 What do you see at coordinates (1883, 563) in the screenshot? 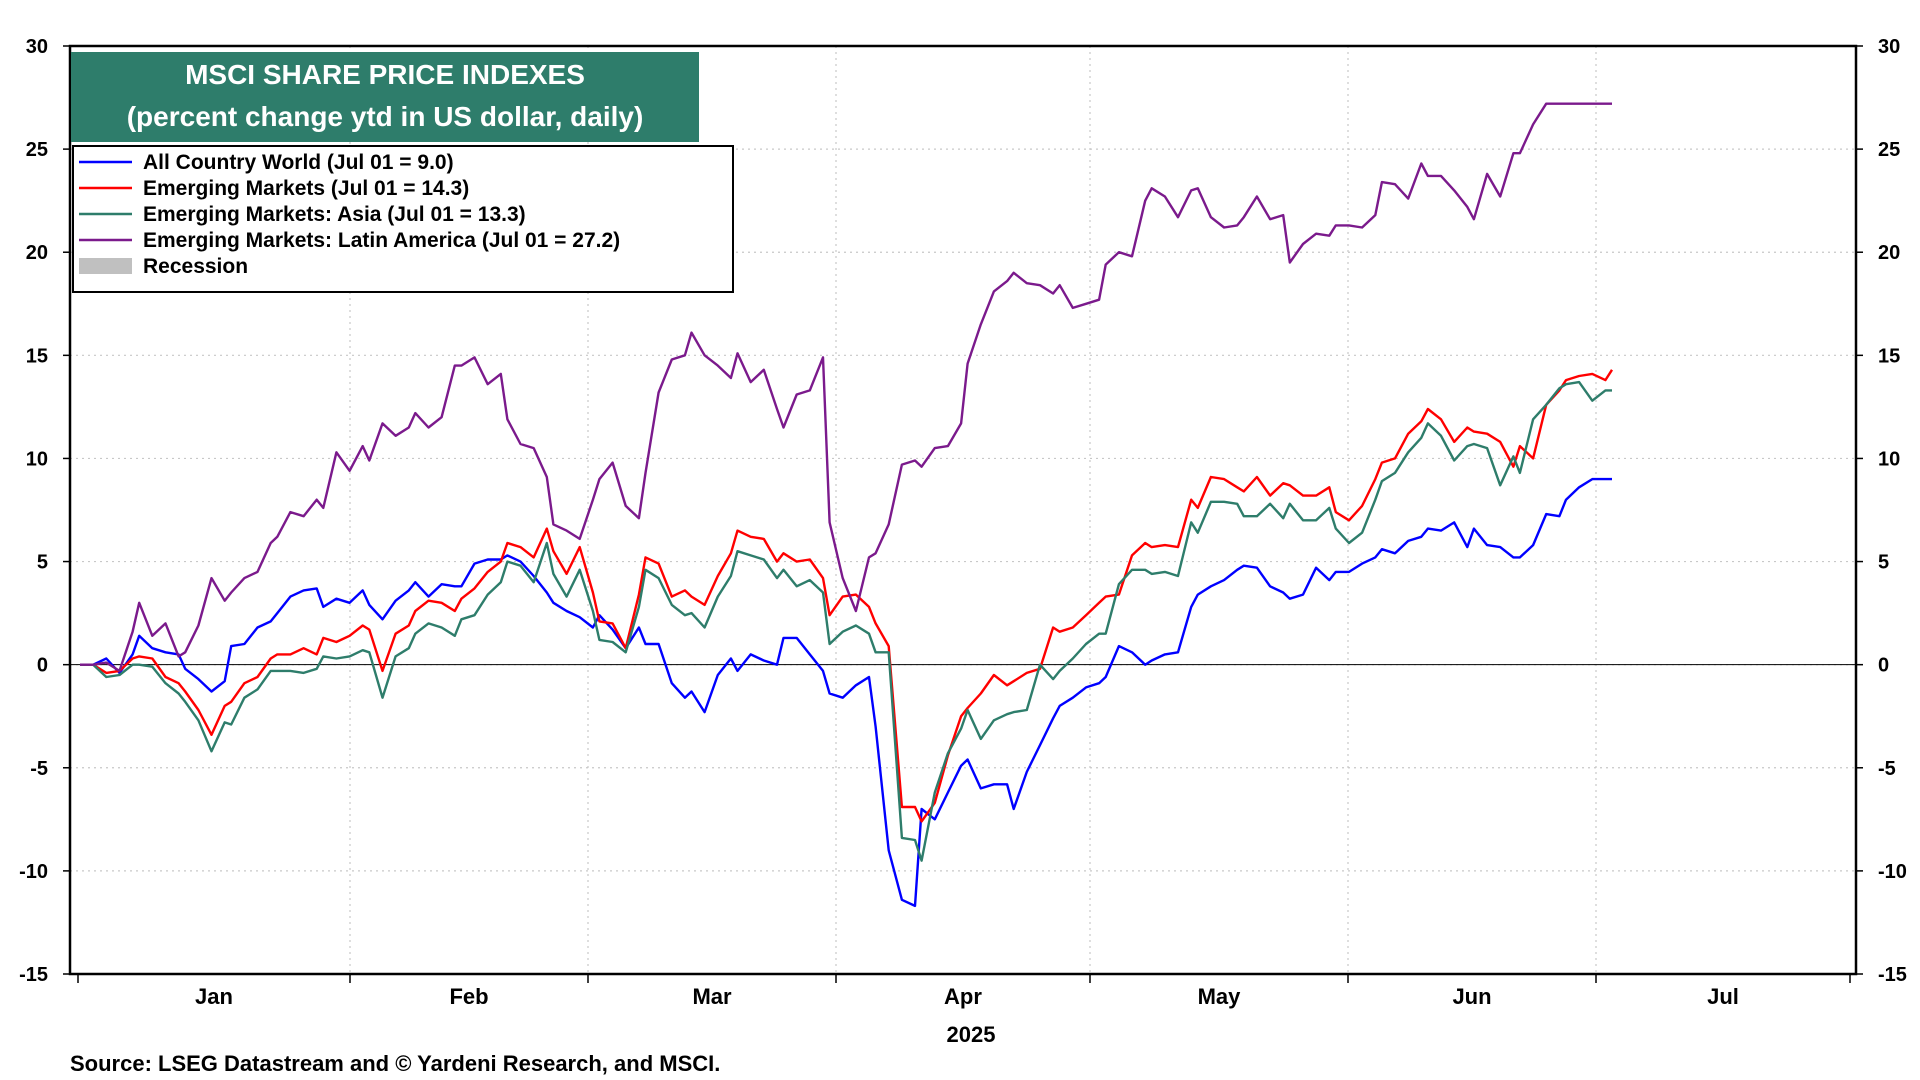
I see `y-tick-label-right: 5` at bounding box center [1883, 563].